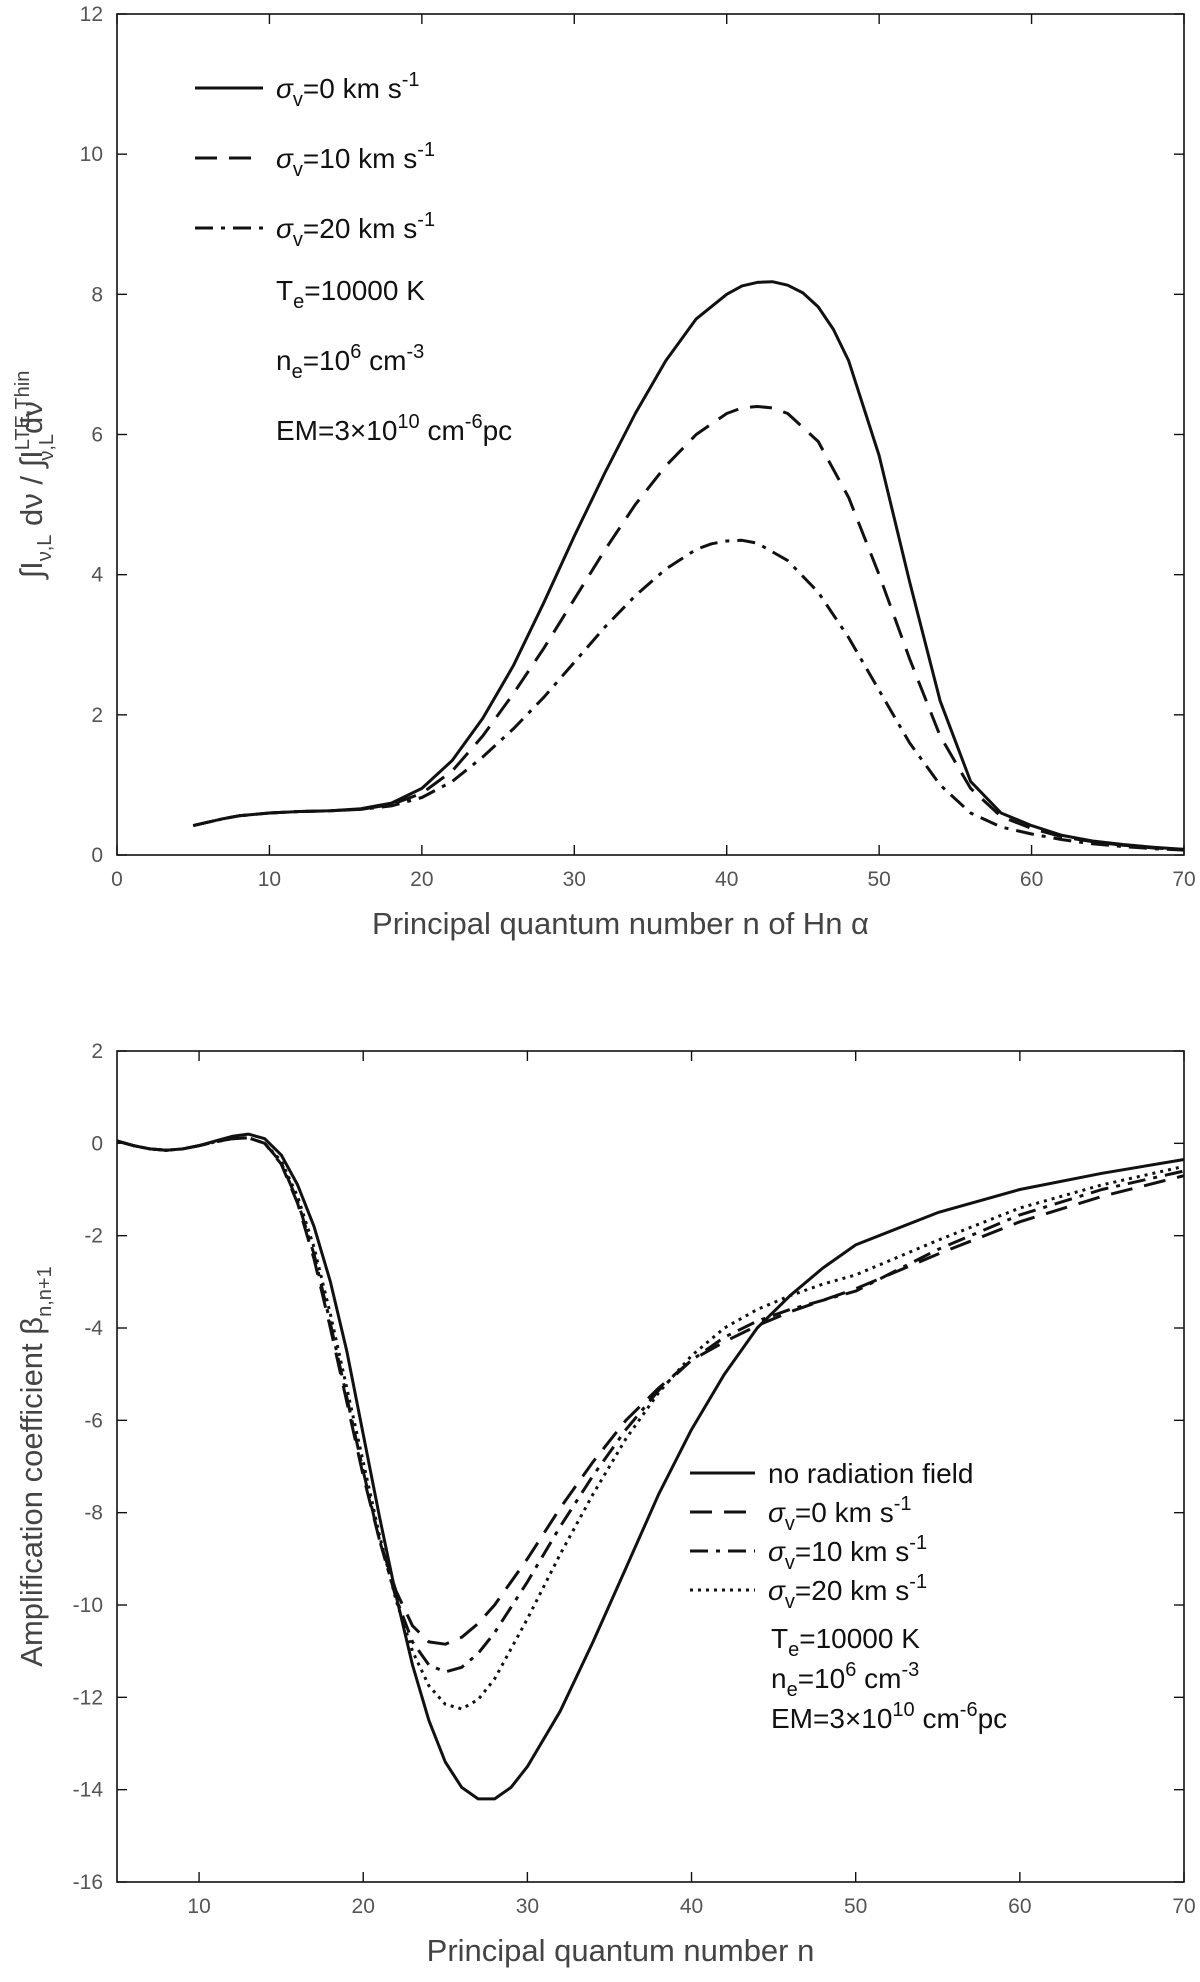 This screenshot has height=1982, width=1200. I want to click on y-tick-label: -2, so click(93, 1236).